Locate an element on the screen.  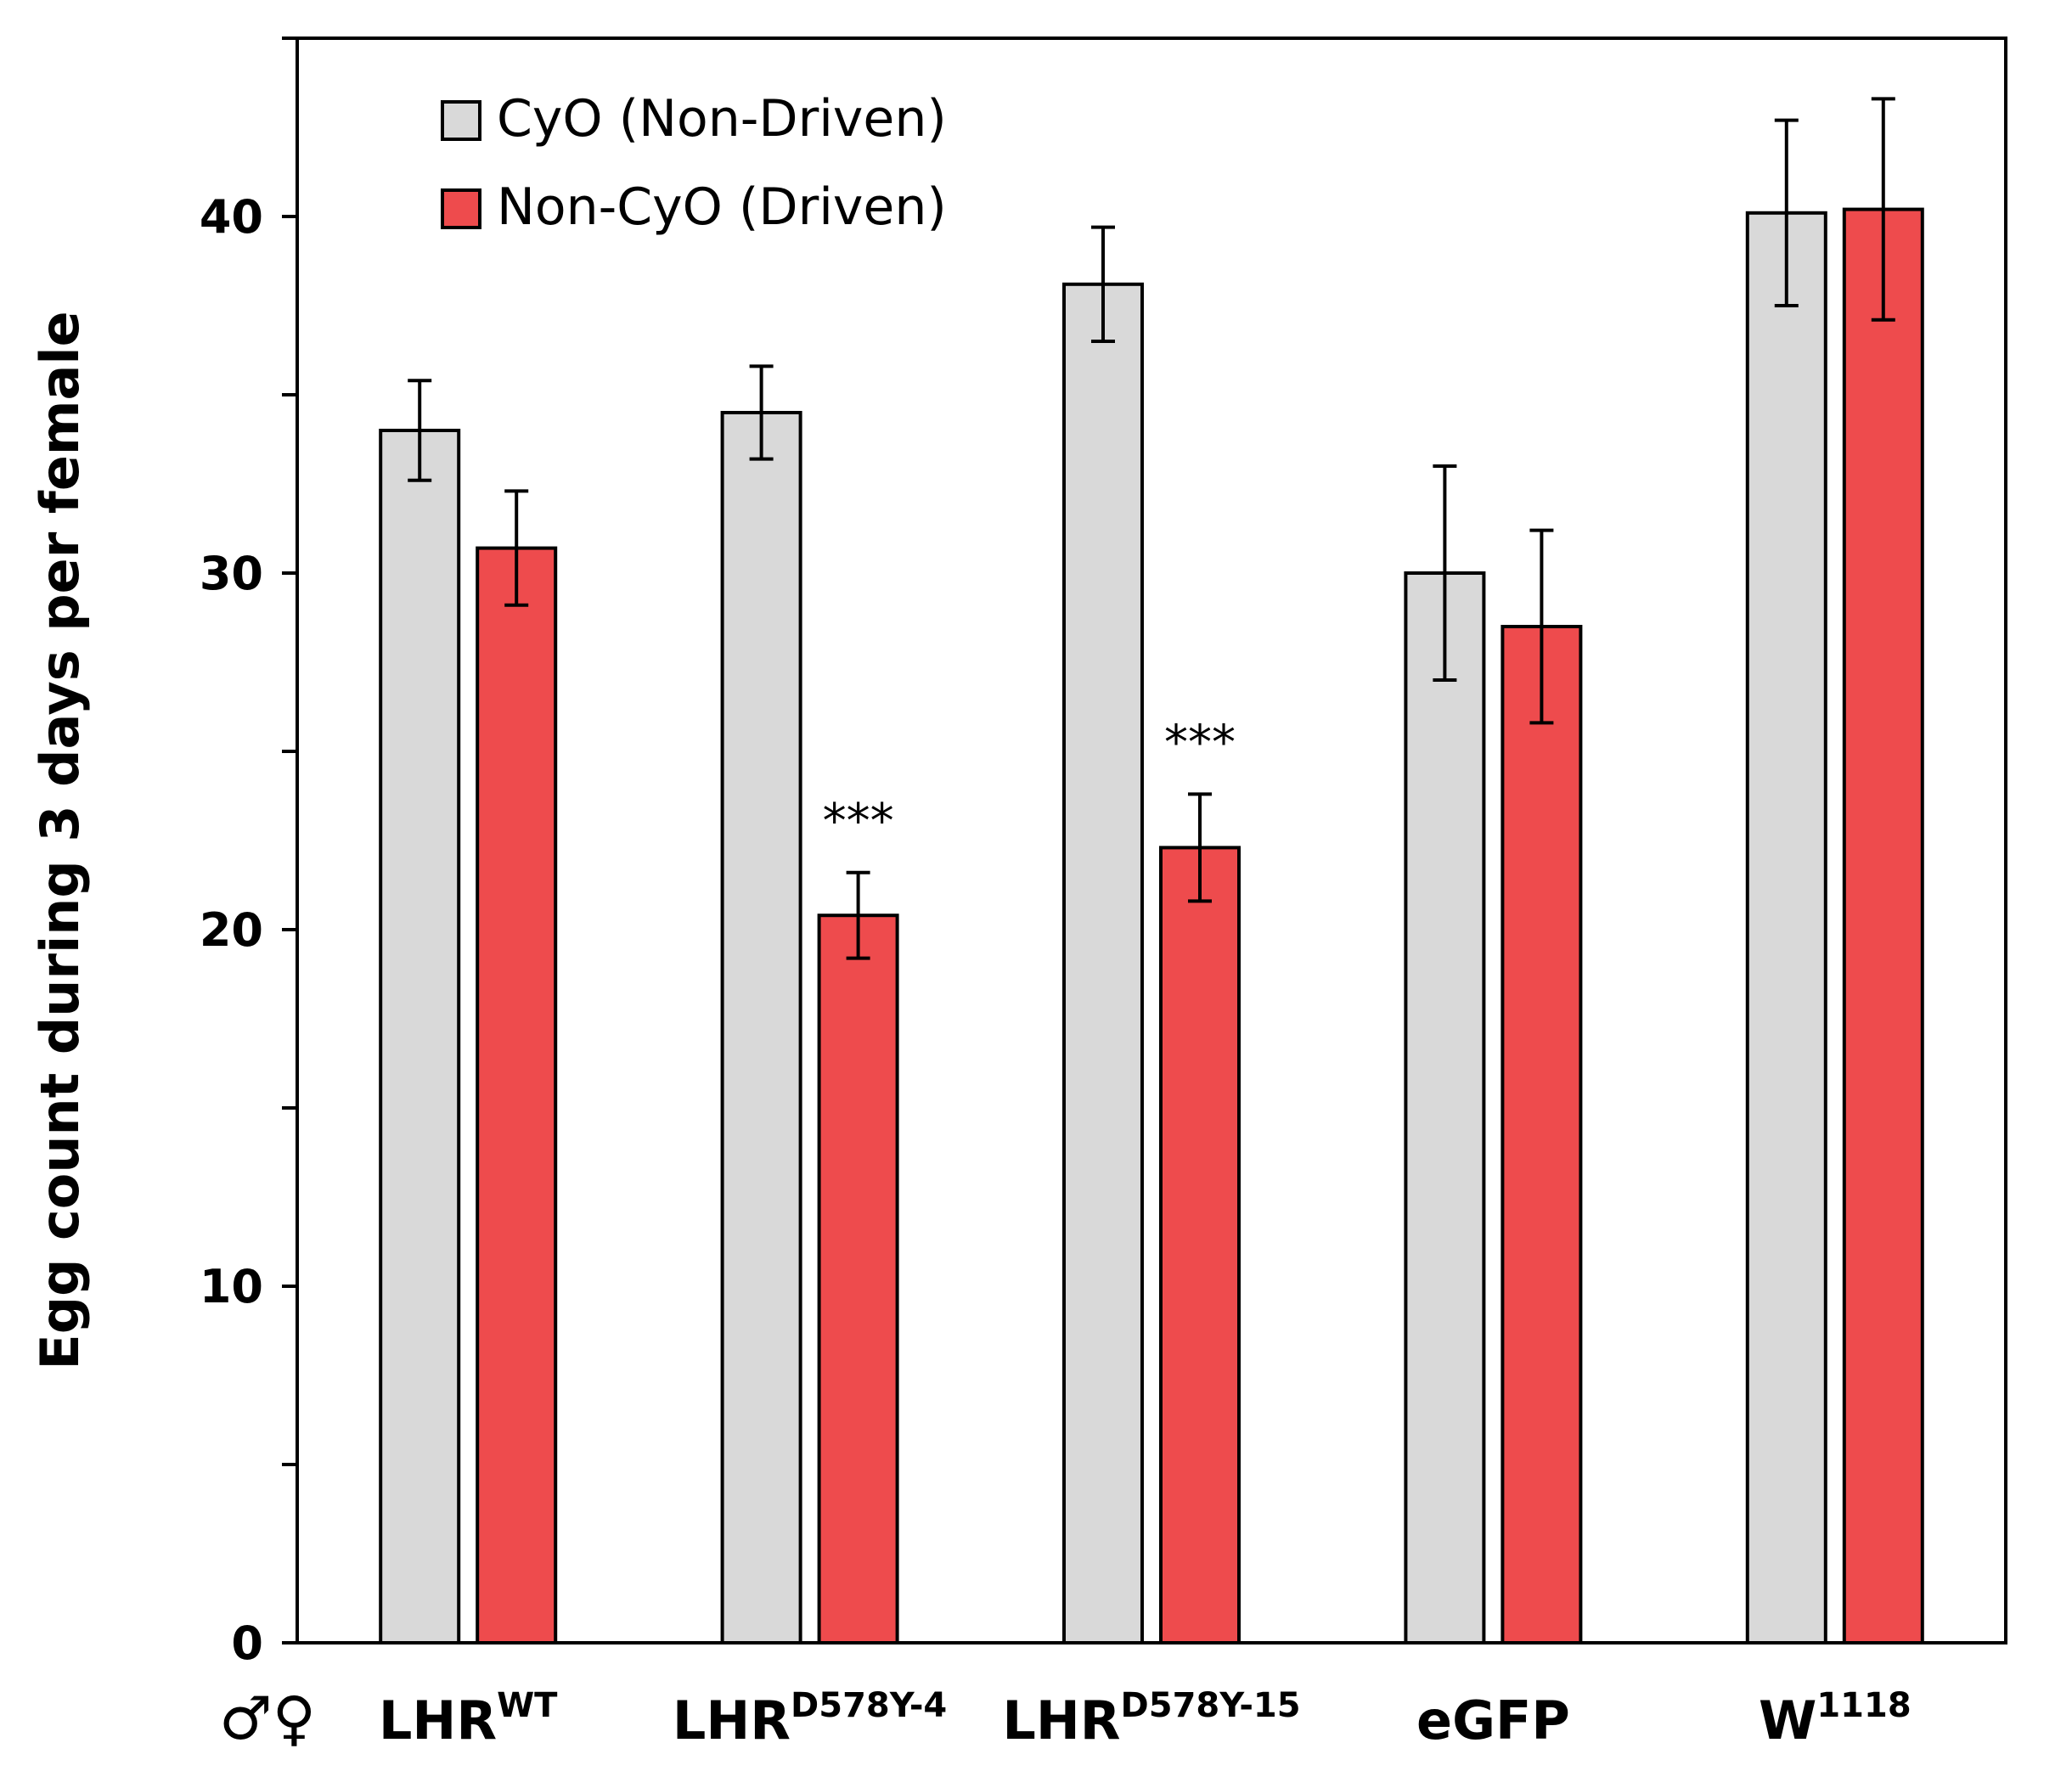
legend: CyO (Non-Driven) Non-CyO (Driven) is located at coordinates (694, 163).